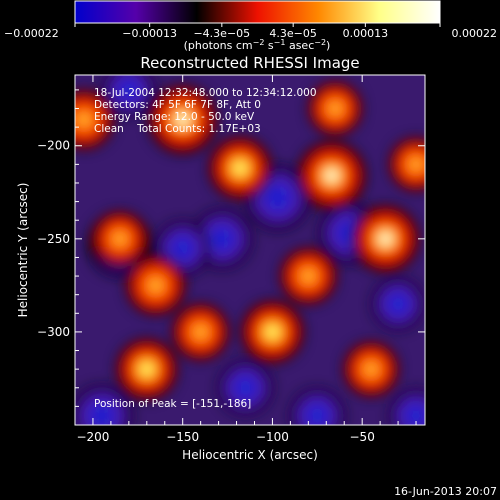  Describe the element at coordinates (475, 33) in the screenshot. I see `colorbar-tick-label: 0.00022` at that location.